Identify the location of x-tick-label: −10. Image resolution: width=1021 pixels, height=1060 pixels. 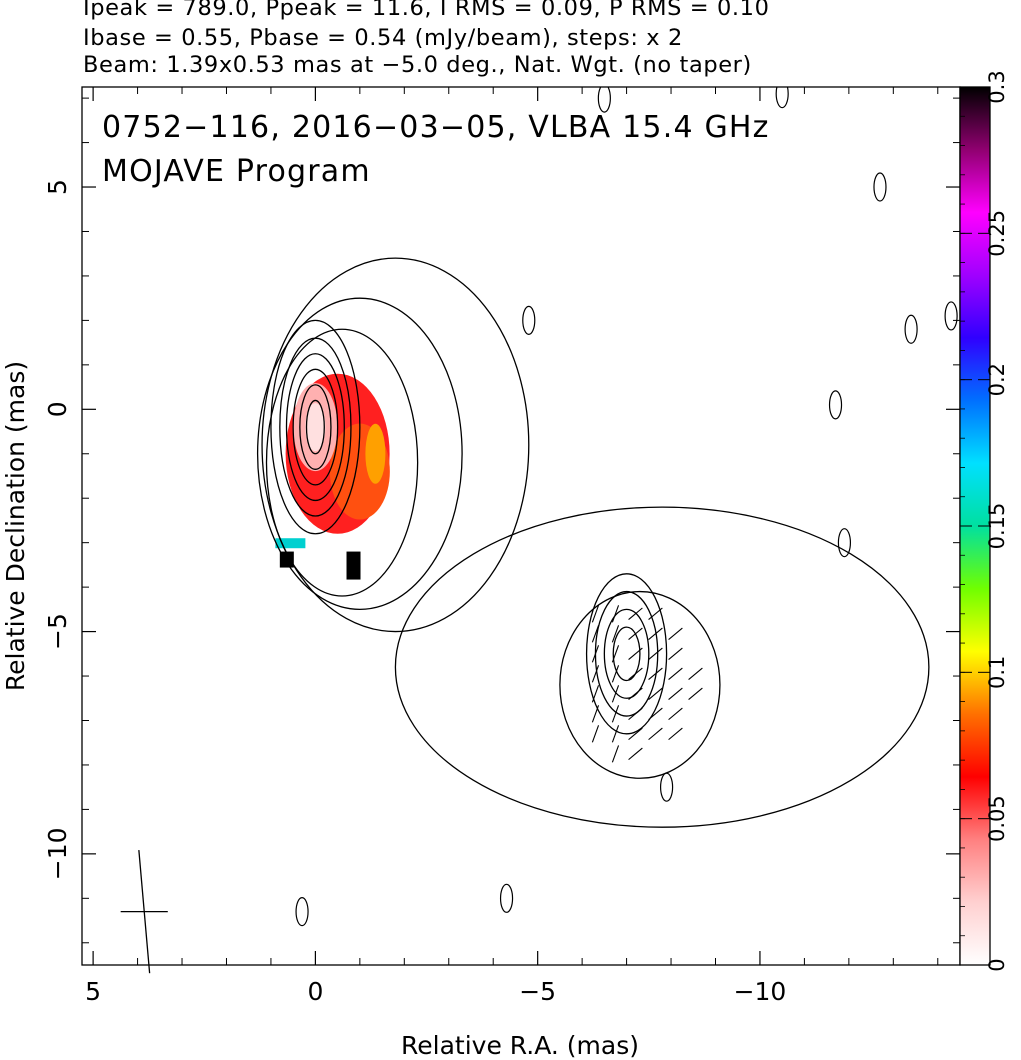
(760, 991).